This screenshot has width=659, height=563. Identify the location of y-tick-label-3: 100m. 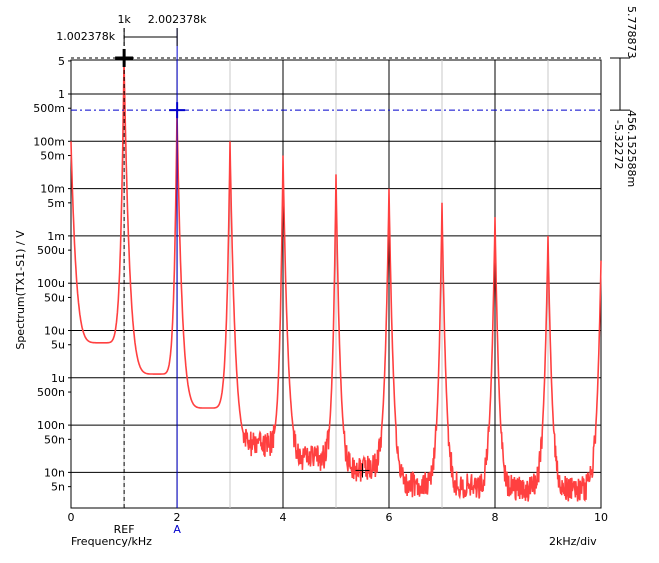
(49, 141).